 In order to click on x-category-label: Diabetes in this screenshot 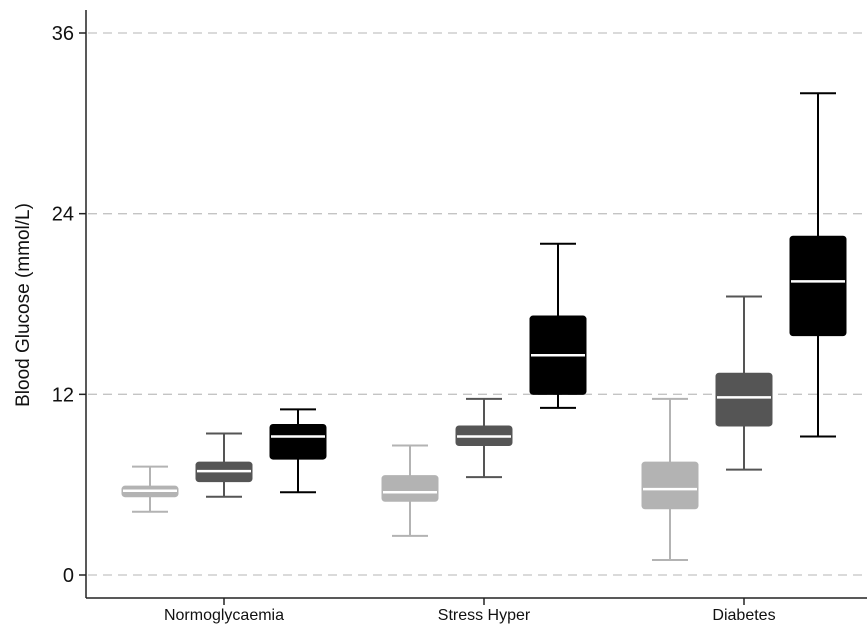, I will do `click(743, 615)`.